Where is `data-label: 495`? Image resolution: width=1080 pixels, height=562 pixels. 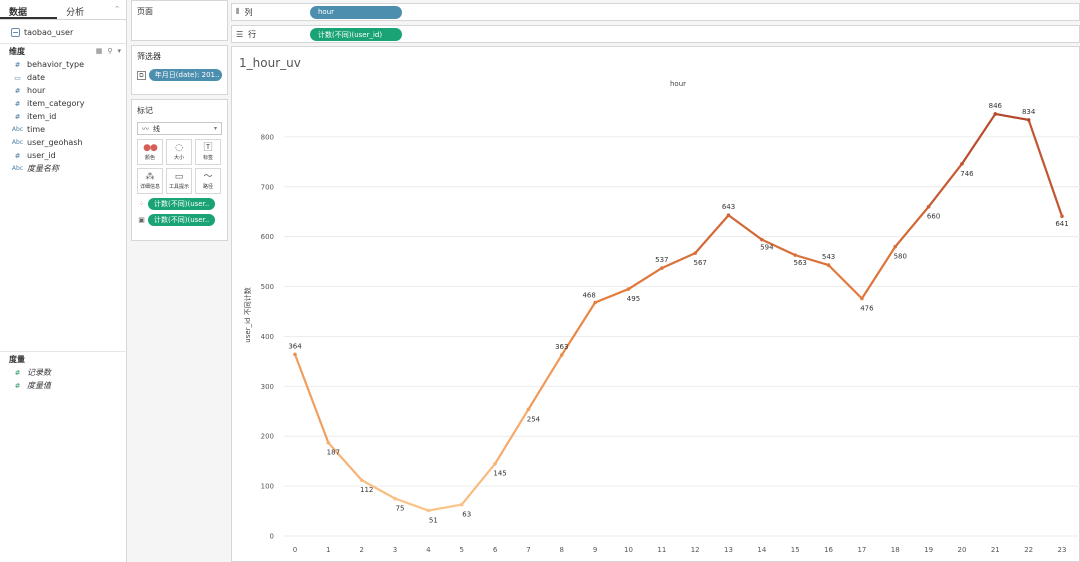
data-label: 495 is located at coordinates (633, 299).